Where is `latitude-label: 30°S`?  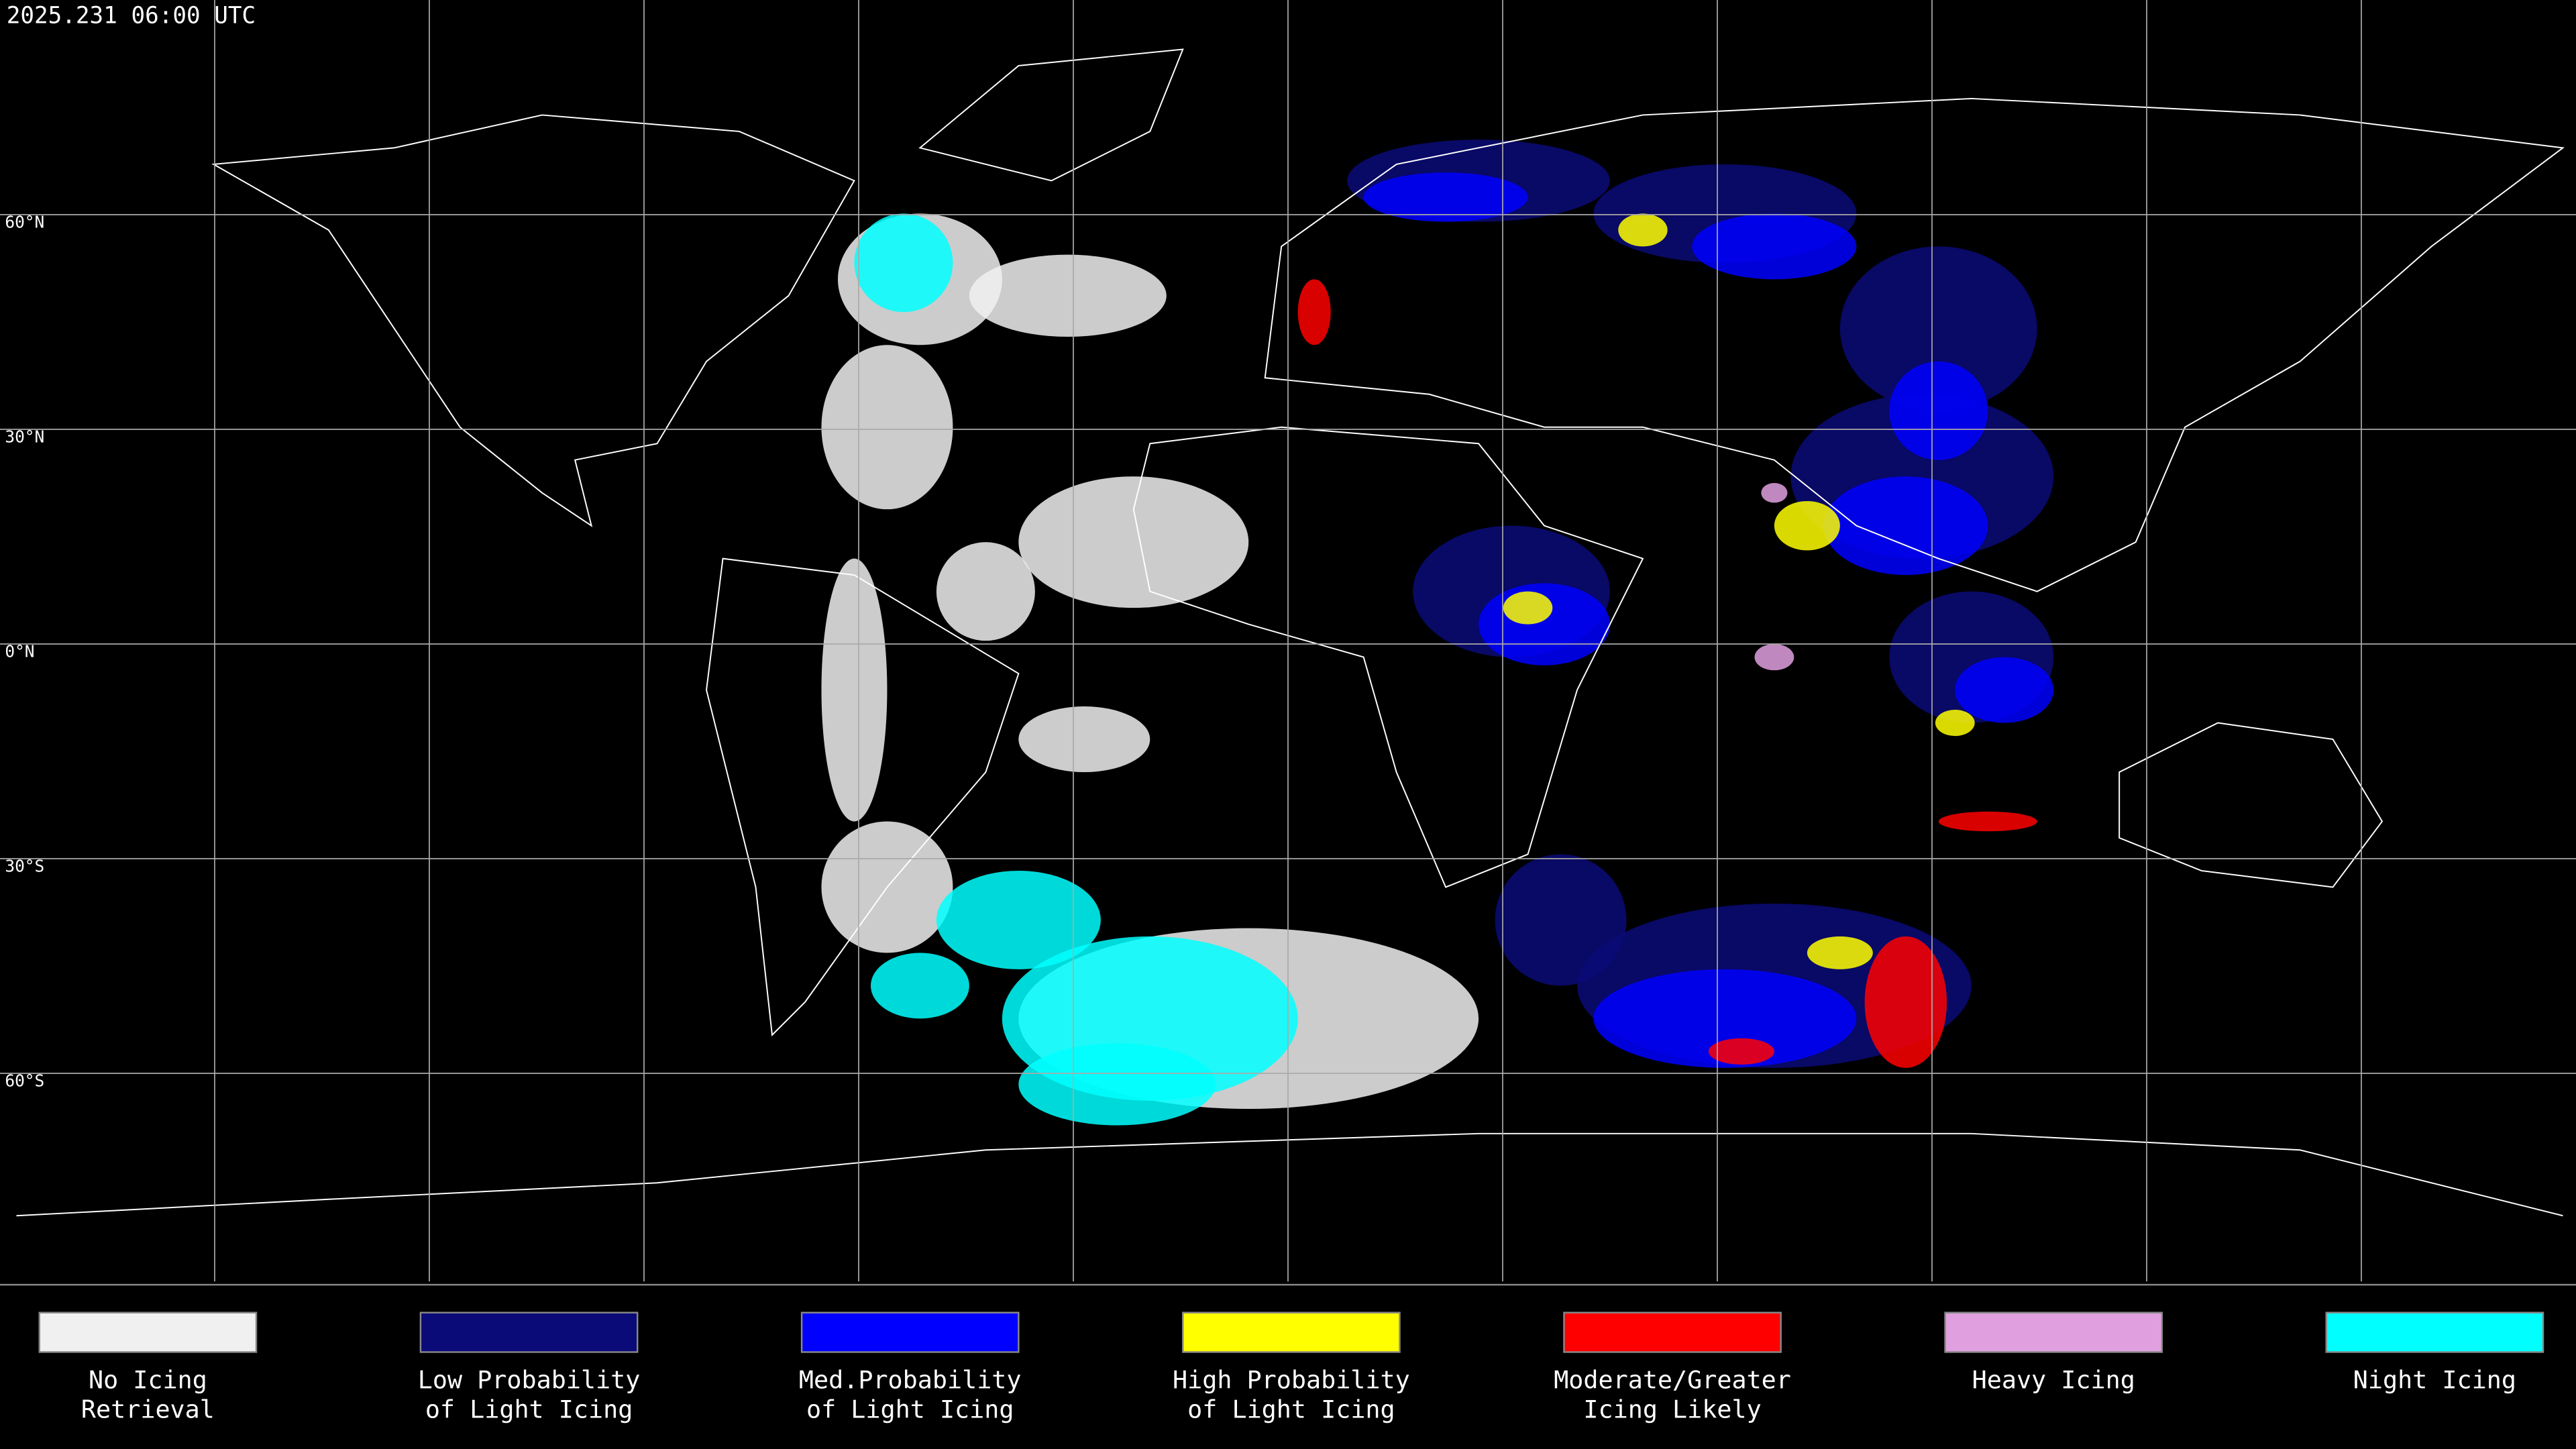
latitude-label: 30°S is located at coordinates (24, 866).